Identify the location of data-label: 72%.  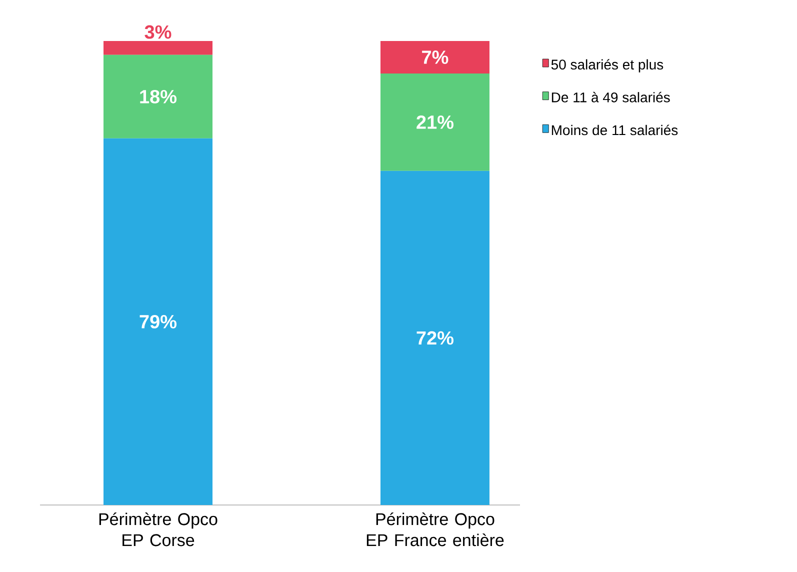
(435, 338).